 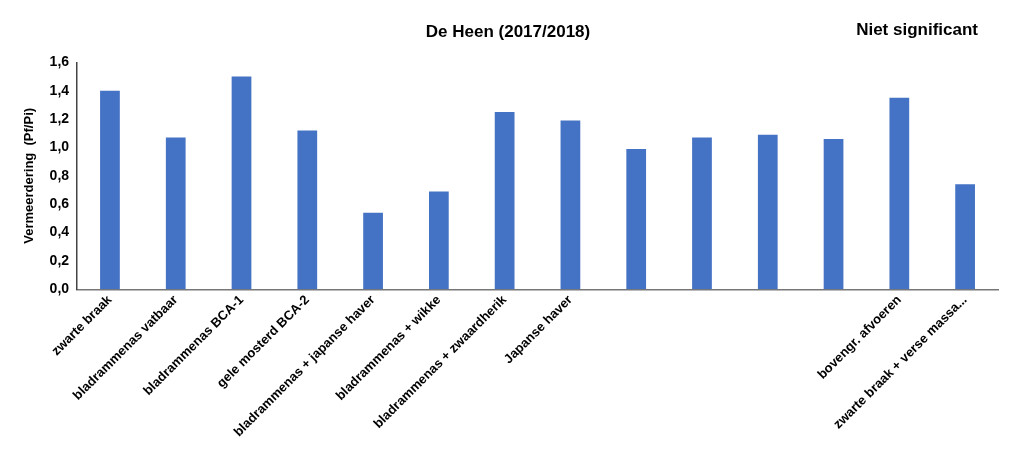 I want to click on y-tick-label: 0,6, so click(x=59, y=203).